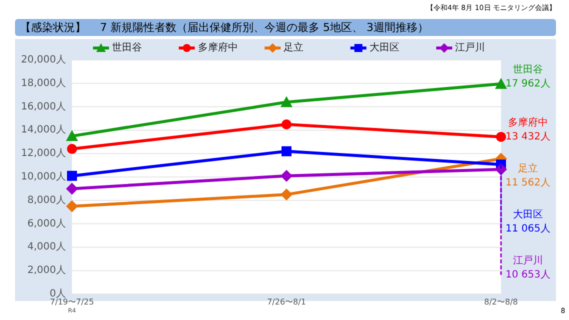 Image resolution: width=569 pixels, height=320 pixels. What do you see at coordinates (72, 302) in the screenshot?
I see `x-tick-label: 7/19〜7/25` at bounding box center [72, 302].